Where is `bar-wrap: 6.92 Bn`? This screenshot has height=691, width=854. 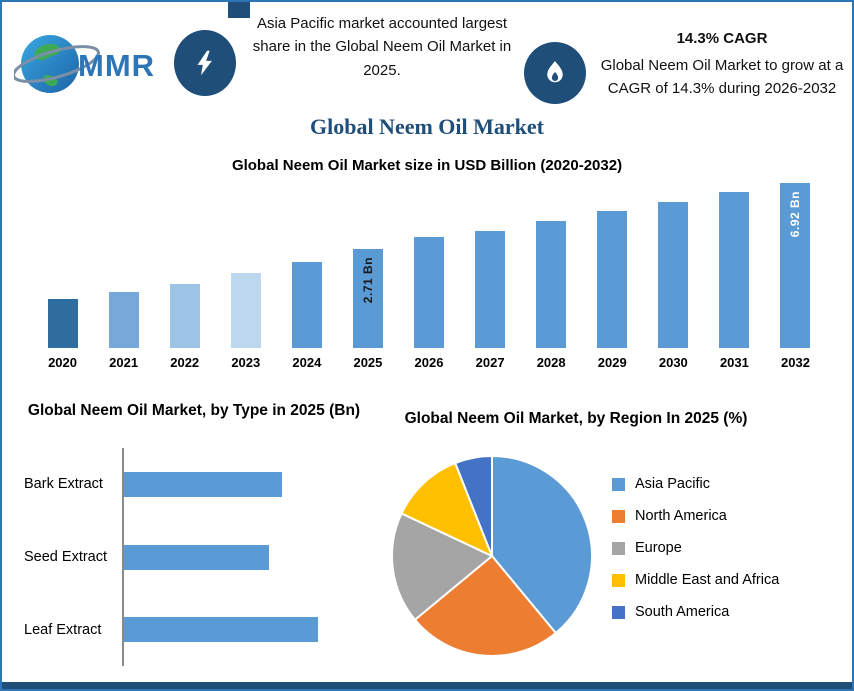 bar-wrap: 6.92 Bn is located at coordinates (795, 263).